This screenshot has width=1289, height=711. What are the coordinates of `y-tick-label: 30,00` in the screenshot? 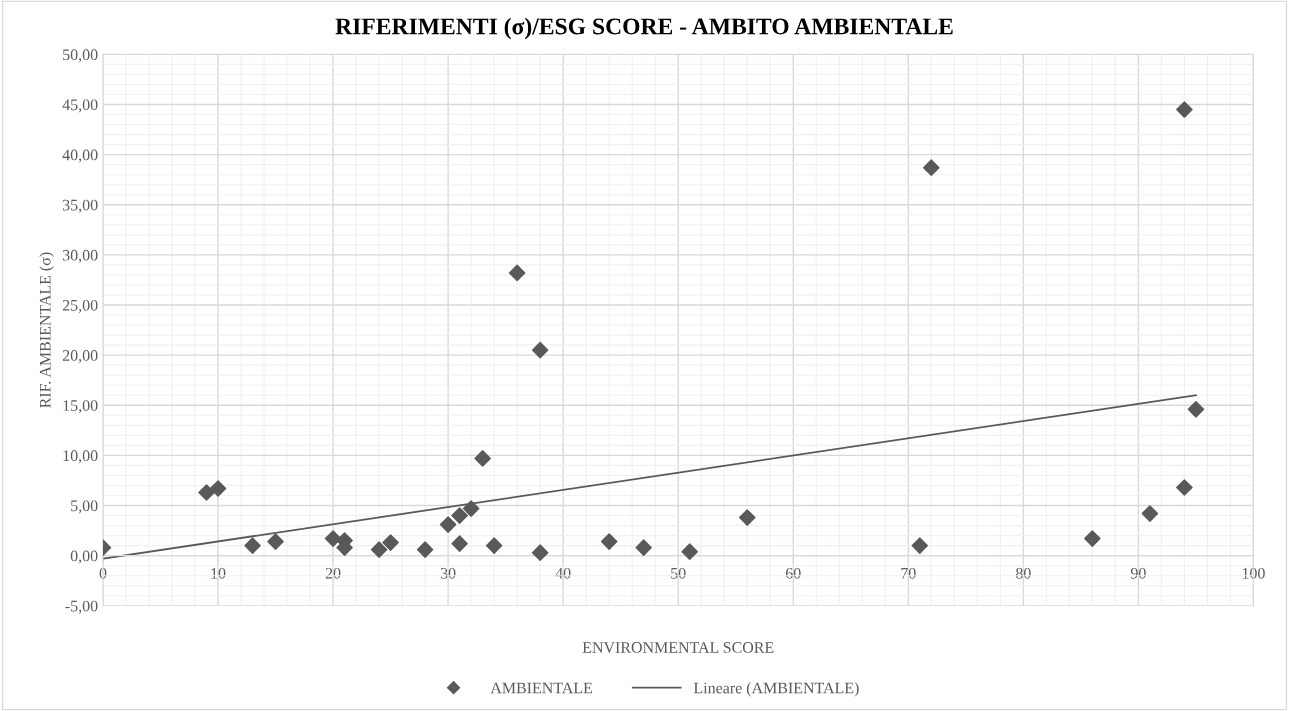 It's located at (80, 256).